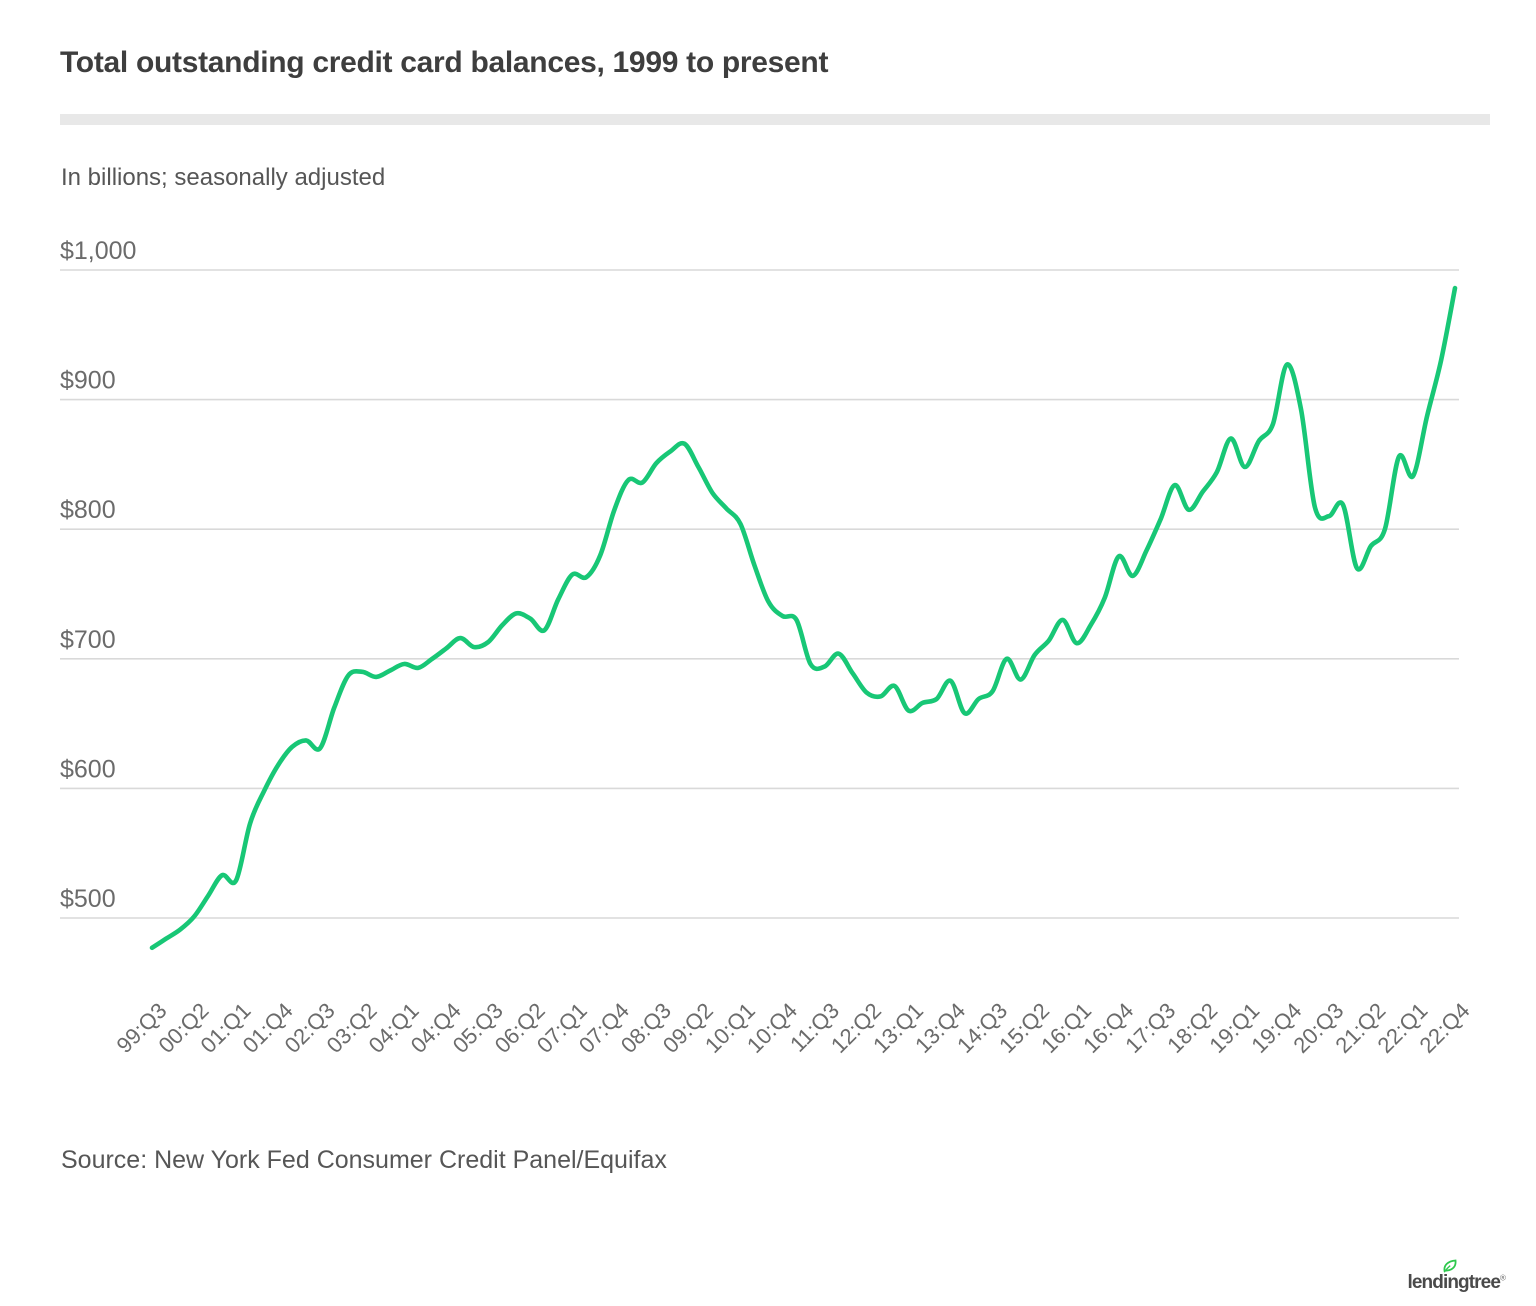  What do you see at coordinates (775, 119) in the screenshot?
I see `title-divider` at bounding box center [775, 119].